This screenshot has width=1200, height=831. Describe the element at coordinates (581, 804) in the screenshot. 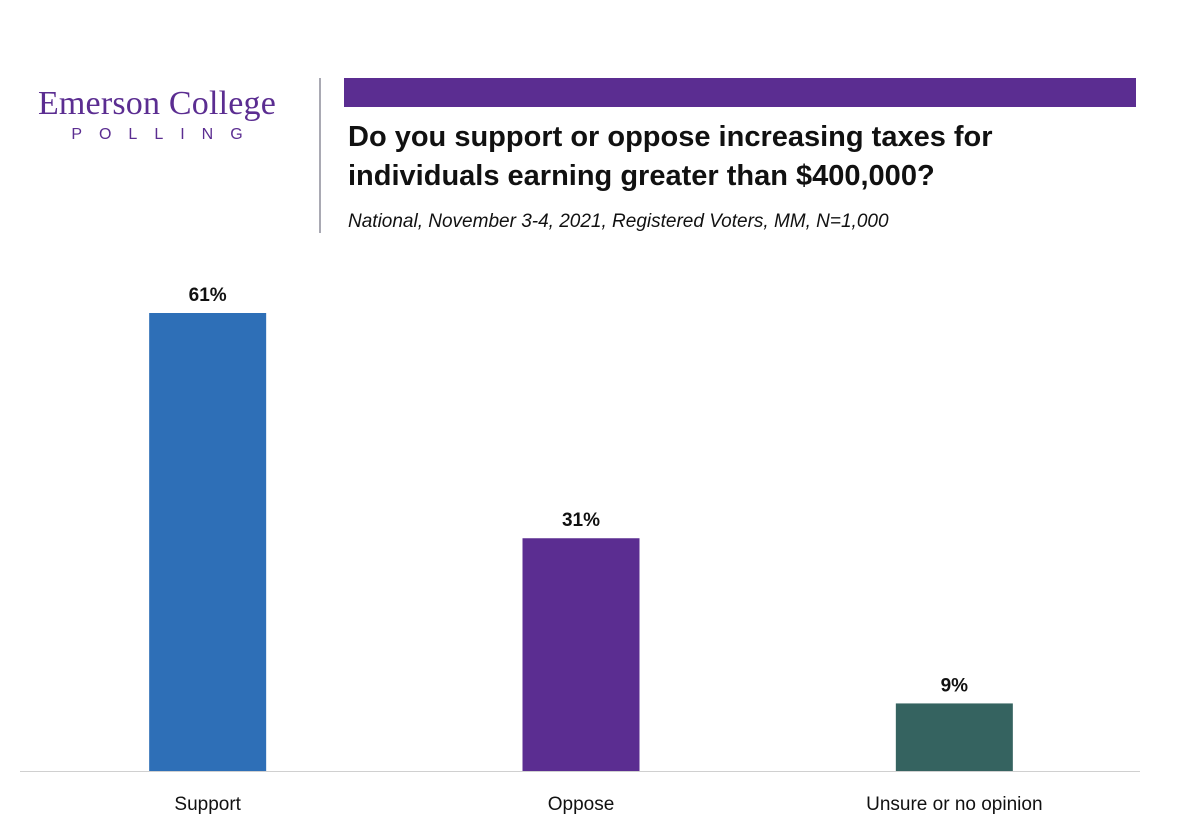

I see `category-label: Oppose` at that location.